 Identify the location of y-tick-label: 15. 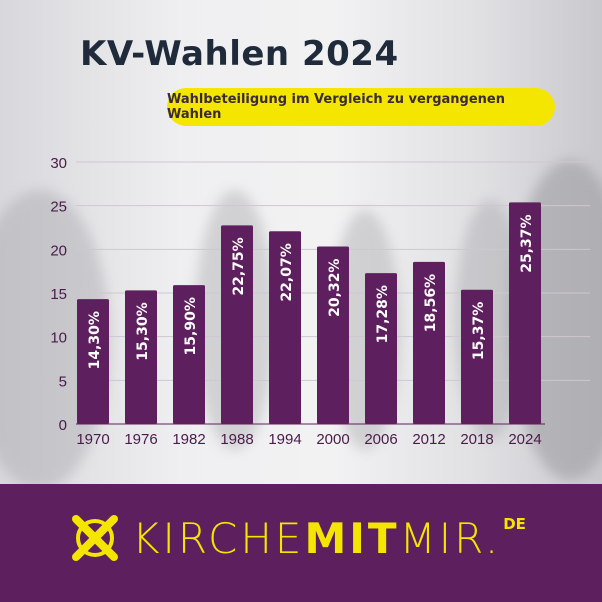
(58, 294).